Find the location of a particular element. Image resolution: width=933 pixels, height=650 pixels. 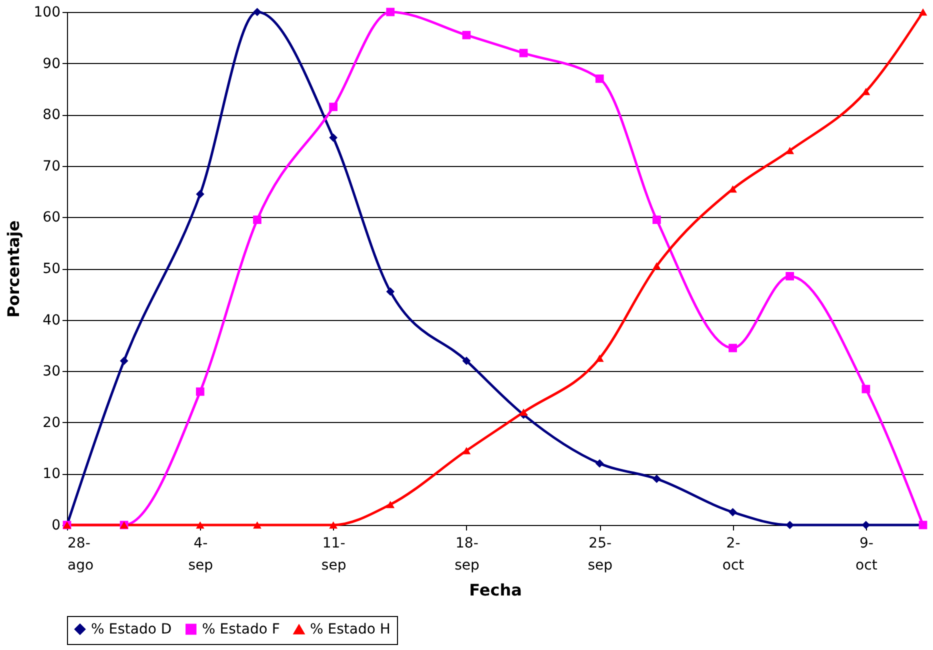

y-tick-label: 30 is located at coordinates (51, 372).